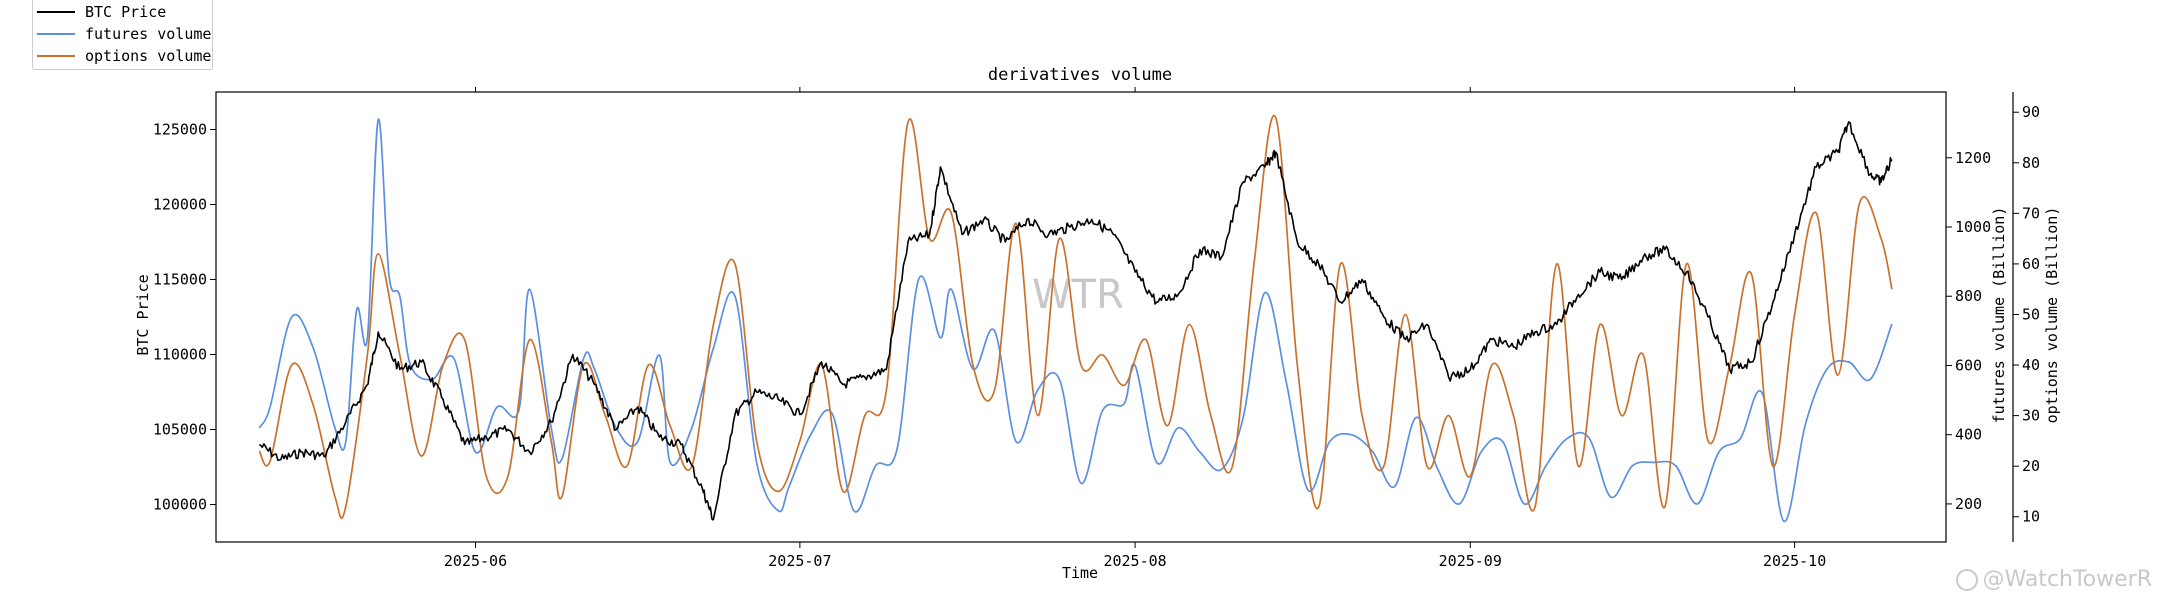 This screenshot has width=2160, height=600. I want to click on options-tick-label: 60, so click(2031, 264).